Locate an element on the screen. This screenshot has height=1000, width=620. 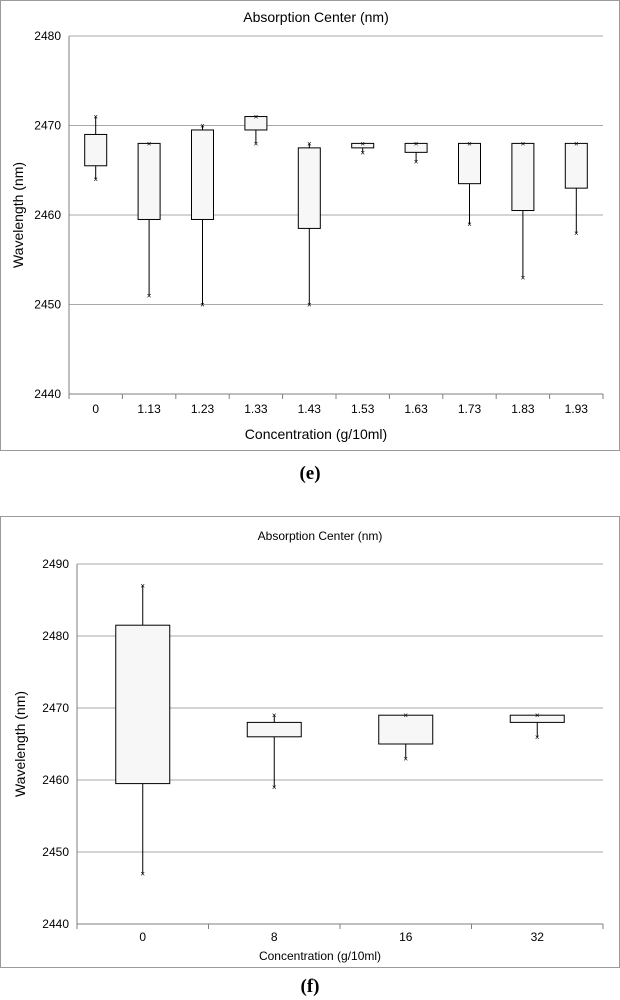
figure-label-e: (e) is located at coordinates (310, 473).